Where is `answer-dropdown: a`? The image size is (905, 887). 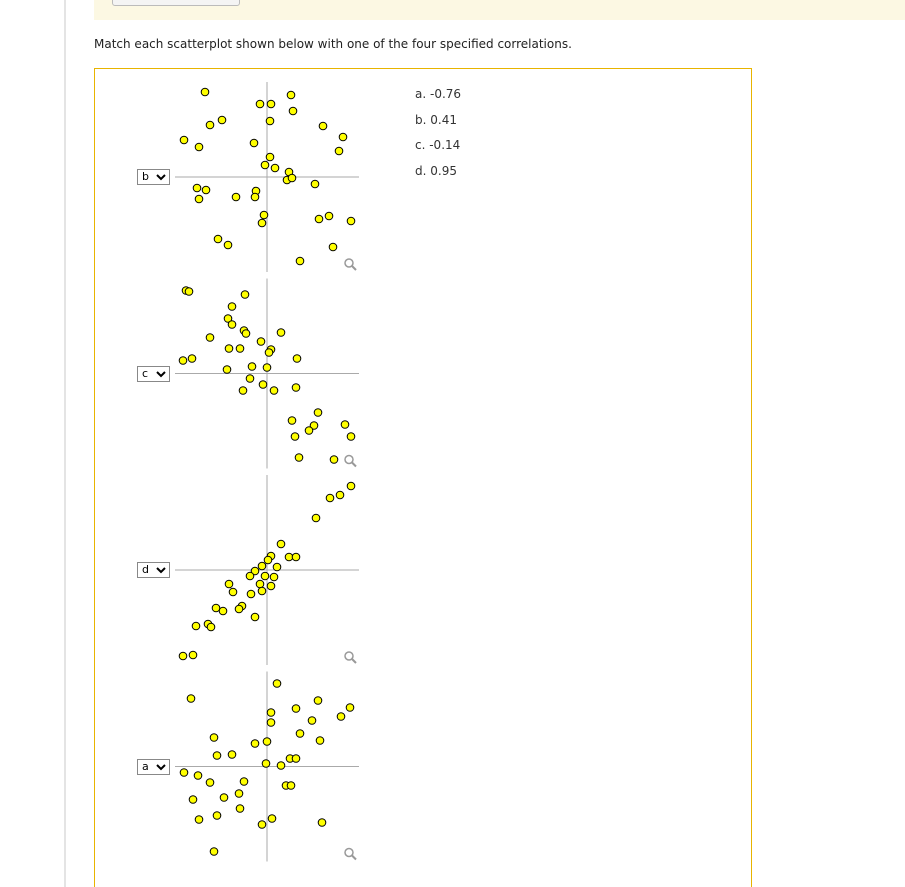 answer-dropdown: a is located at coordinates (153, 766).